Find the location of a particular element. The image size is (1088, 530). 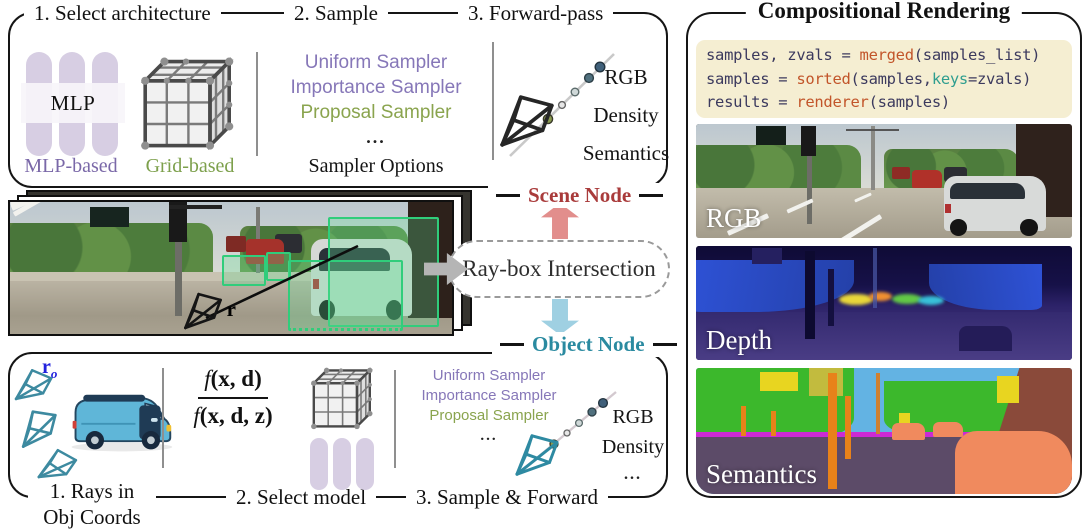

traffic-light-pole is located at coordinates (179, 278).